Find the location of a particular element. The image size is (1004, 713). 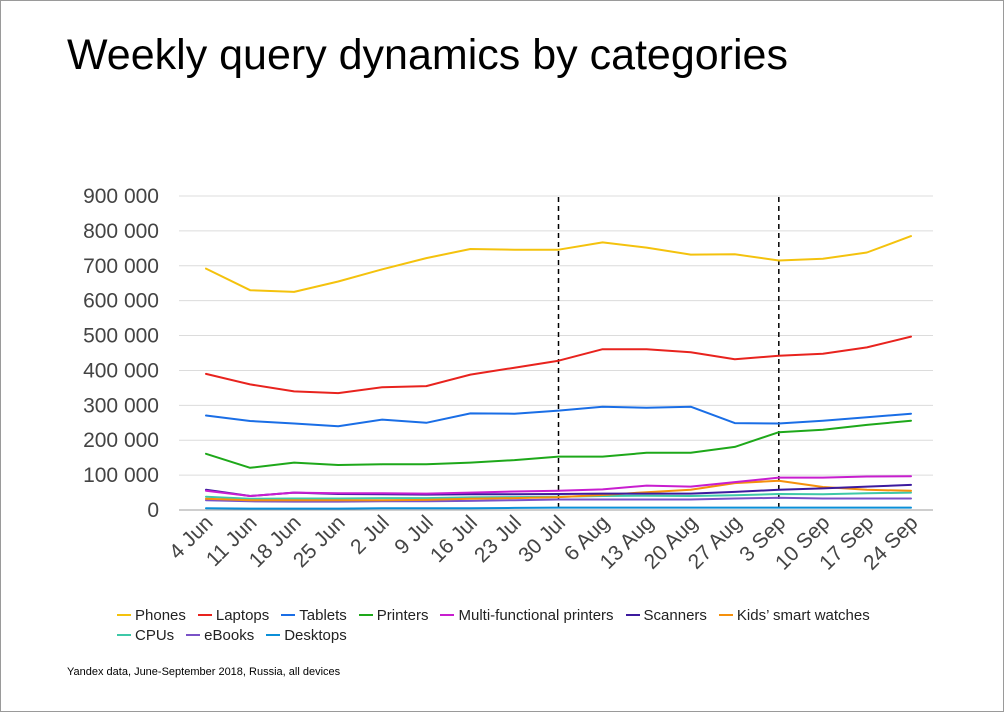

series-line-printers is located at coordinates (558, 444).